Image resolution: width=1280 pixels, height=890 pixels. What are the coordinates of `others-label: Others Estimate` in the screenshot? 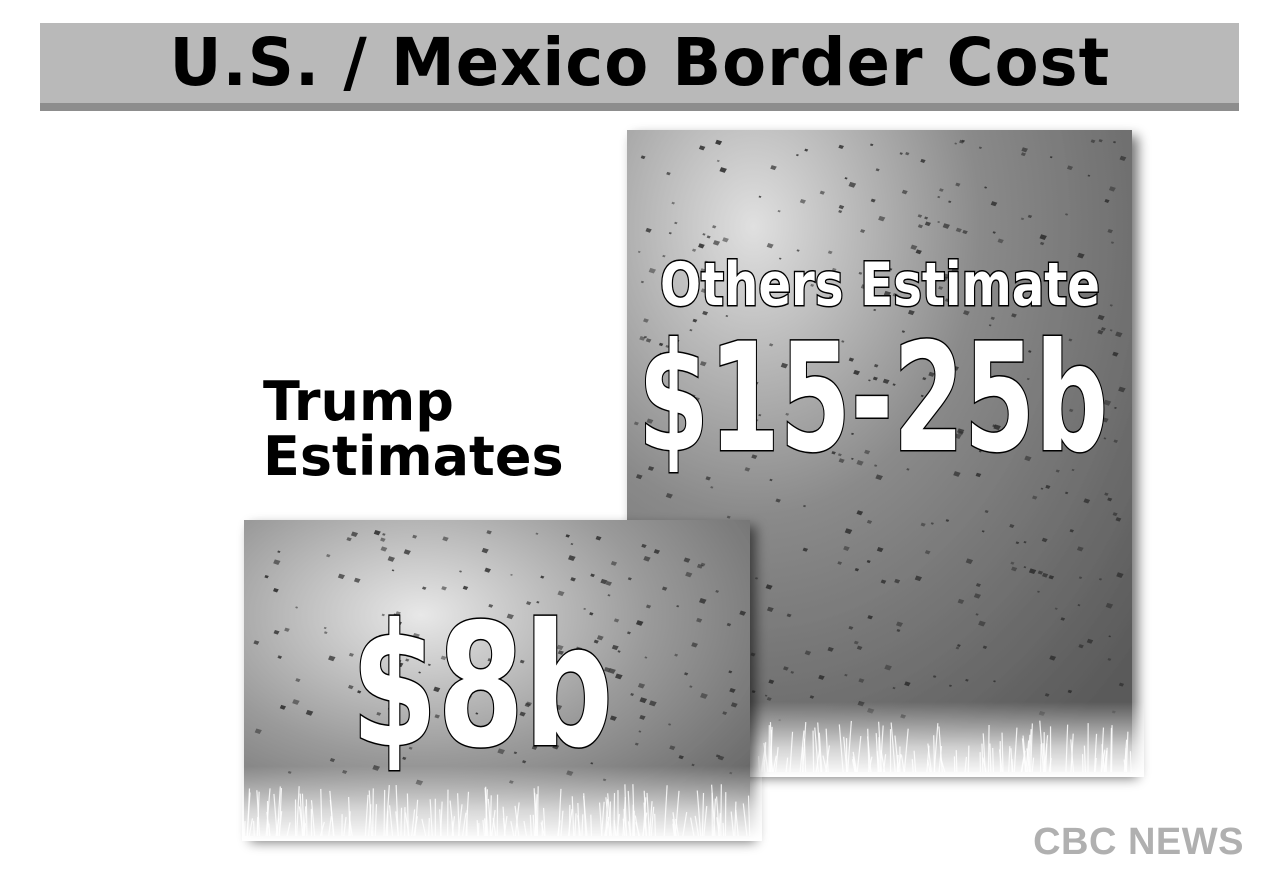 It's located at (880, 285).